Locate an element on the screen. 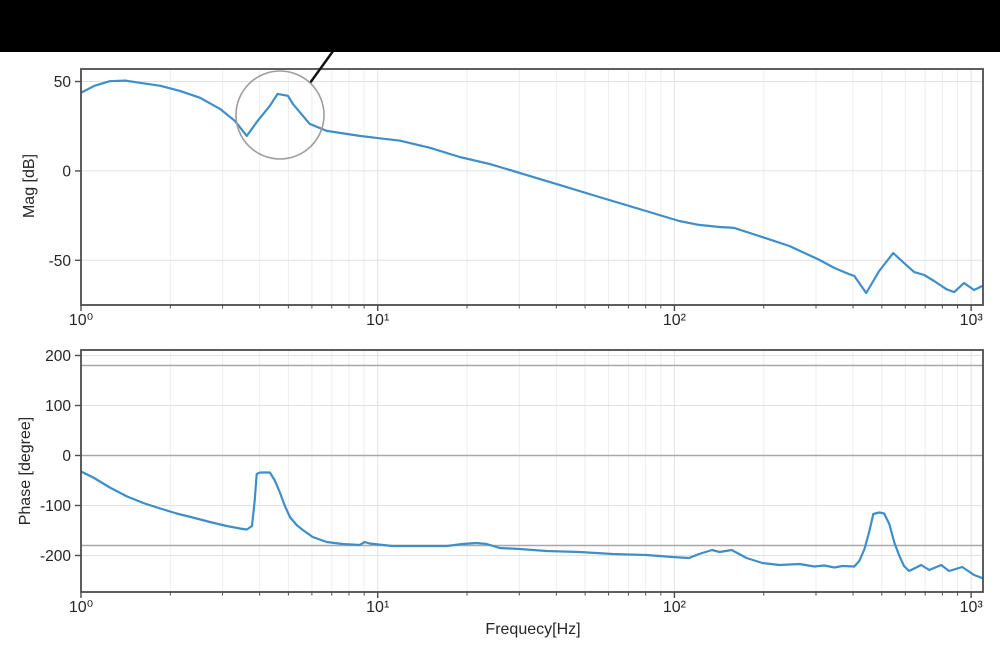 The height and width of the screenshot is (652, 1000). y-tick-label: -50 is located at coordinates (60, 261).